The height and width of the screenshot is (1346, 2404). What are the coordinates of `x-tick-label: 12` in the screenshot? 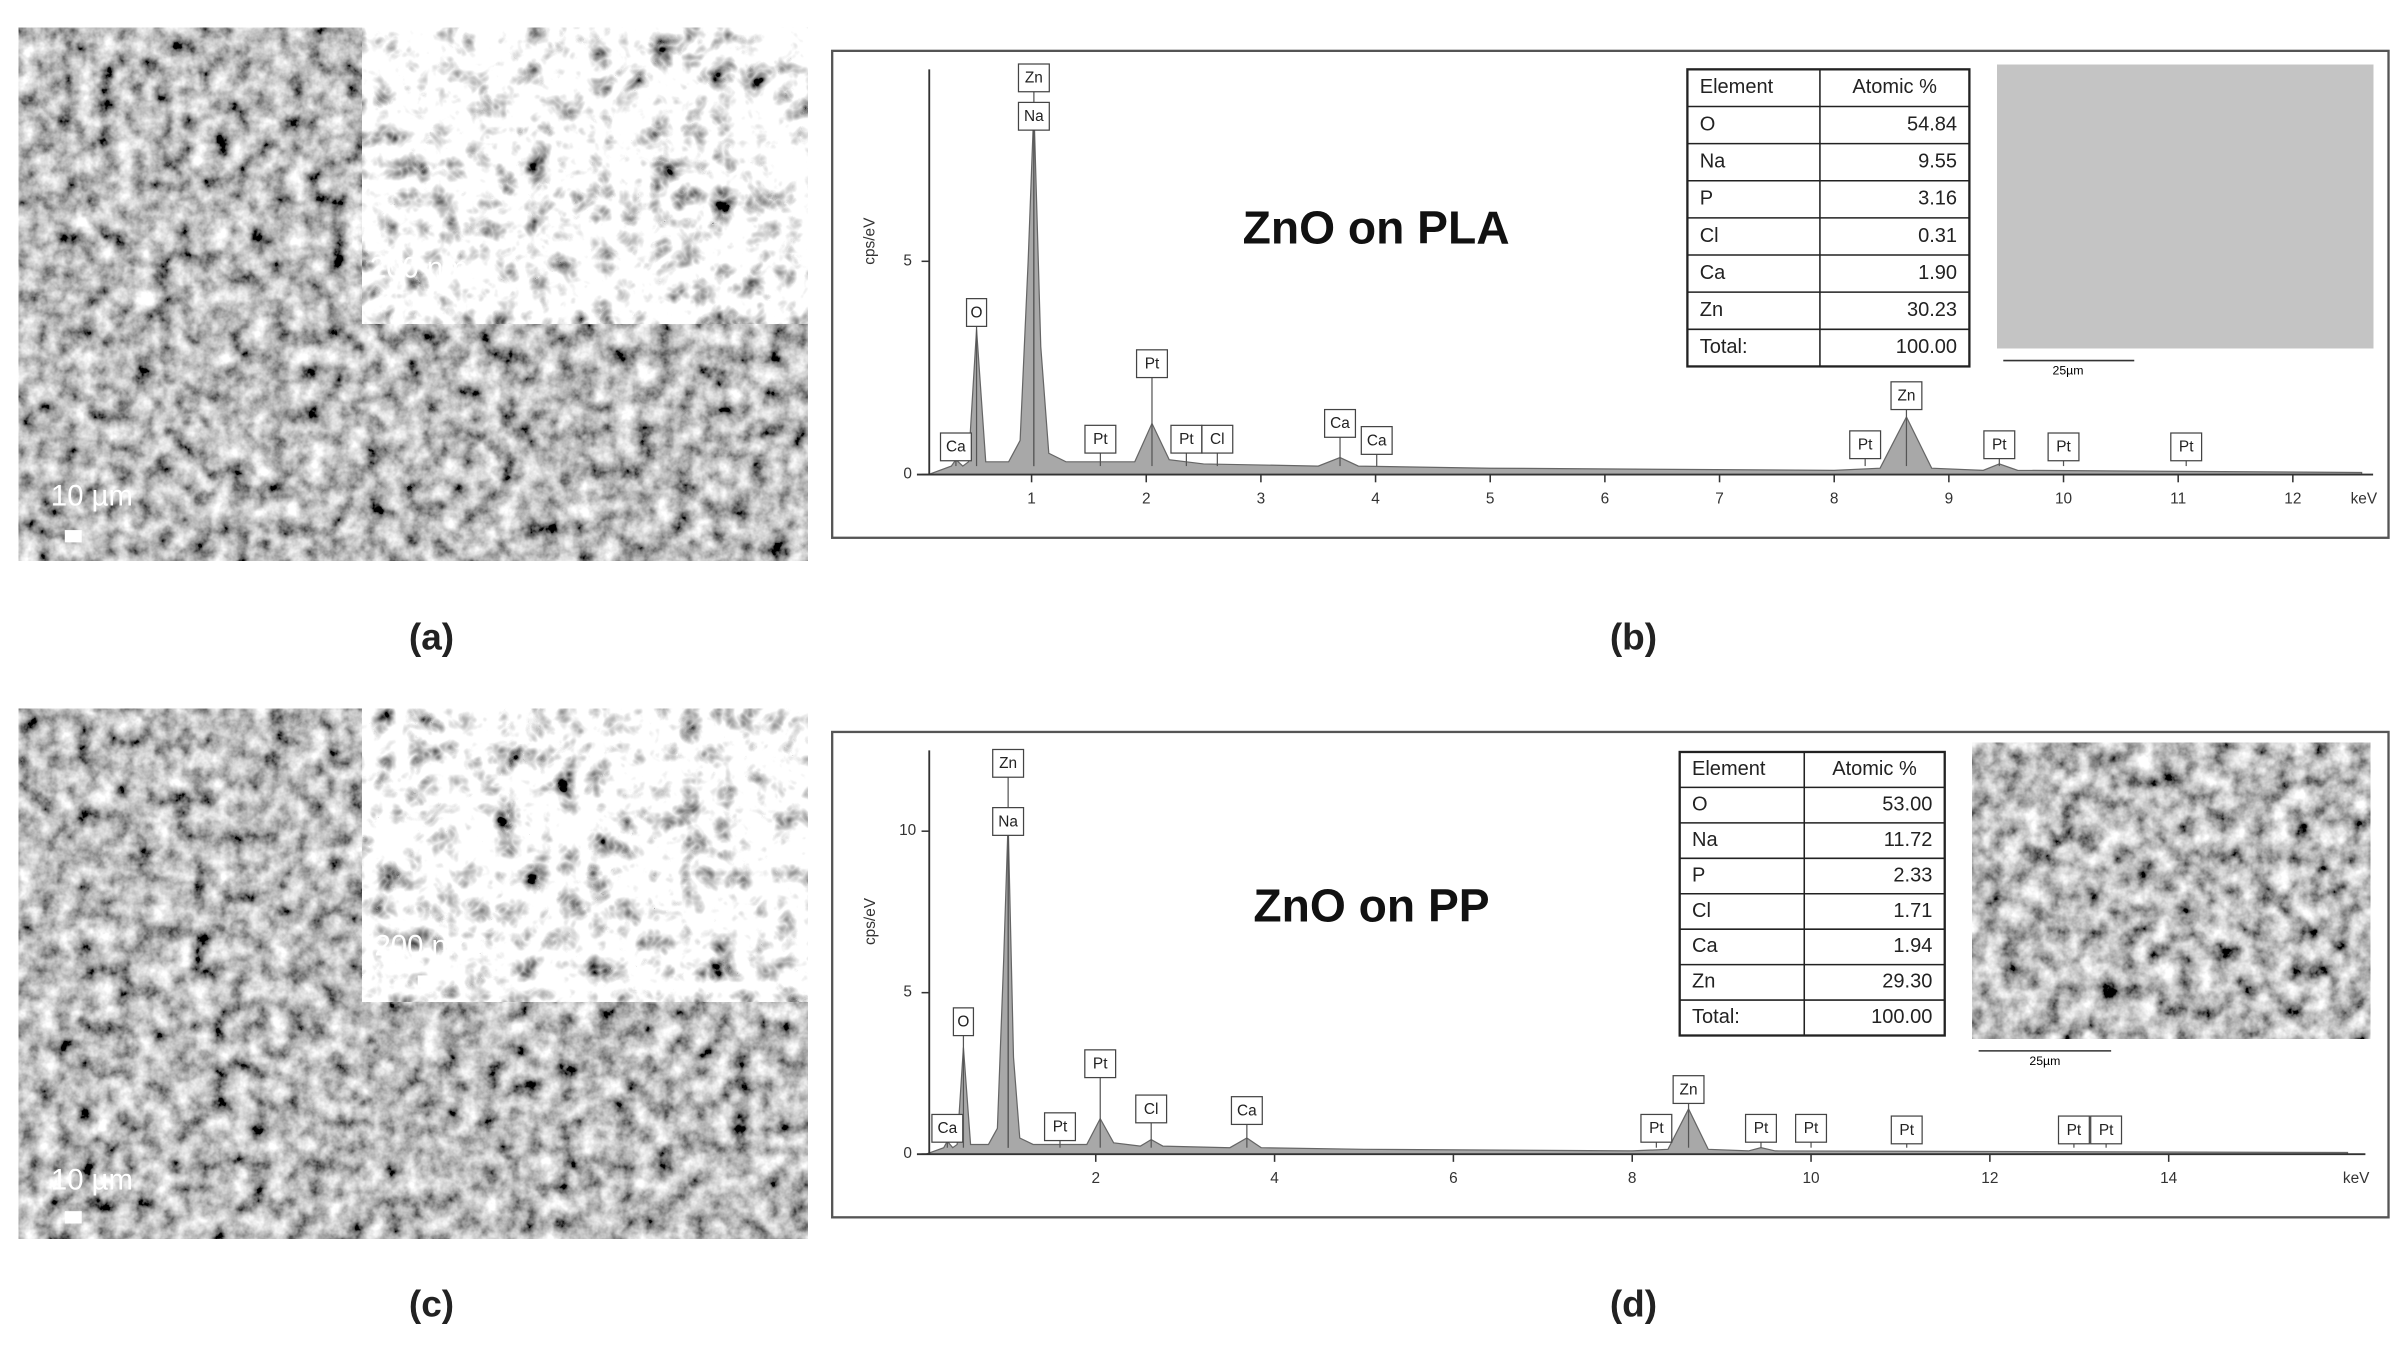 It's located at (2292, 498).